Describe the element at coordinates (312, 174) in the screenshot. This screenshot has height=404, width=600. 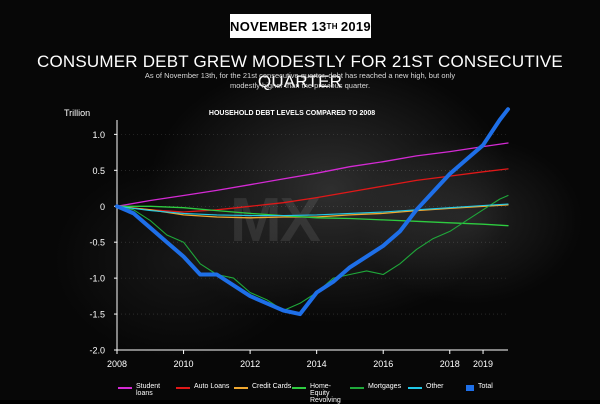
I see `series-line-student-loans` at that location.